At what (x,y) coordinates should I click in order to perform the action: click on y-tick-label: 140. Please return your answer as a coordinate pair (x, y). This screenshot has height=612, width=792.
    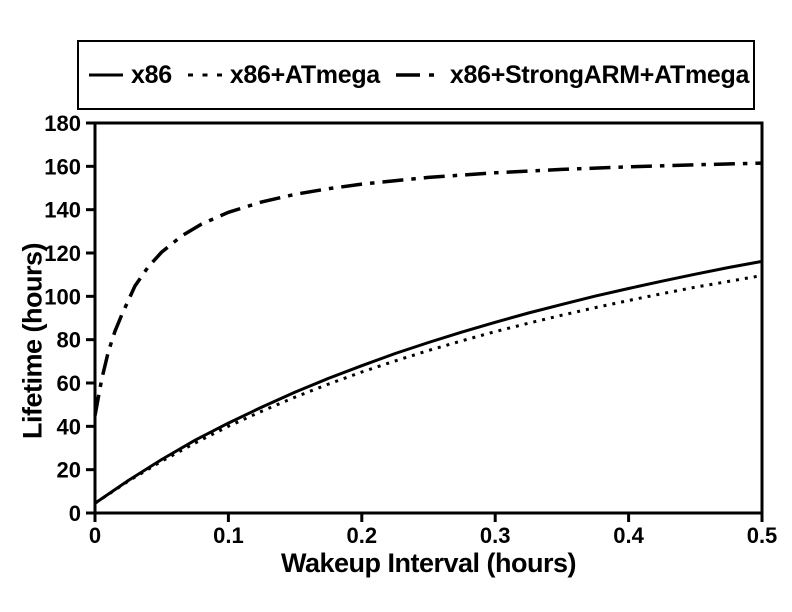
    Looking at the image, I should click on (62, 210).